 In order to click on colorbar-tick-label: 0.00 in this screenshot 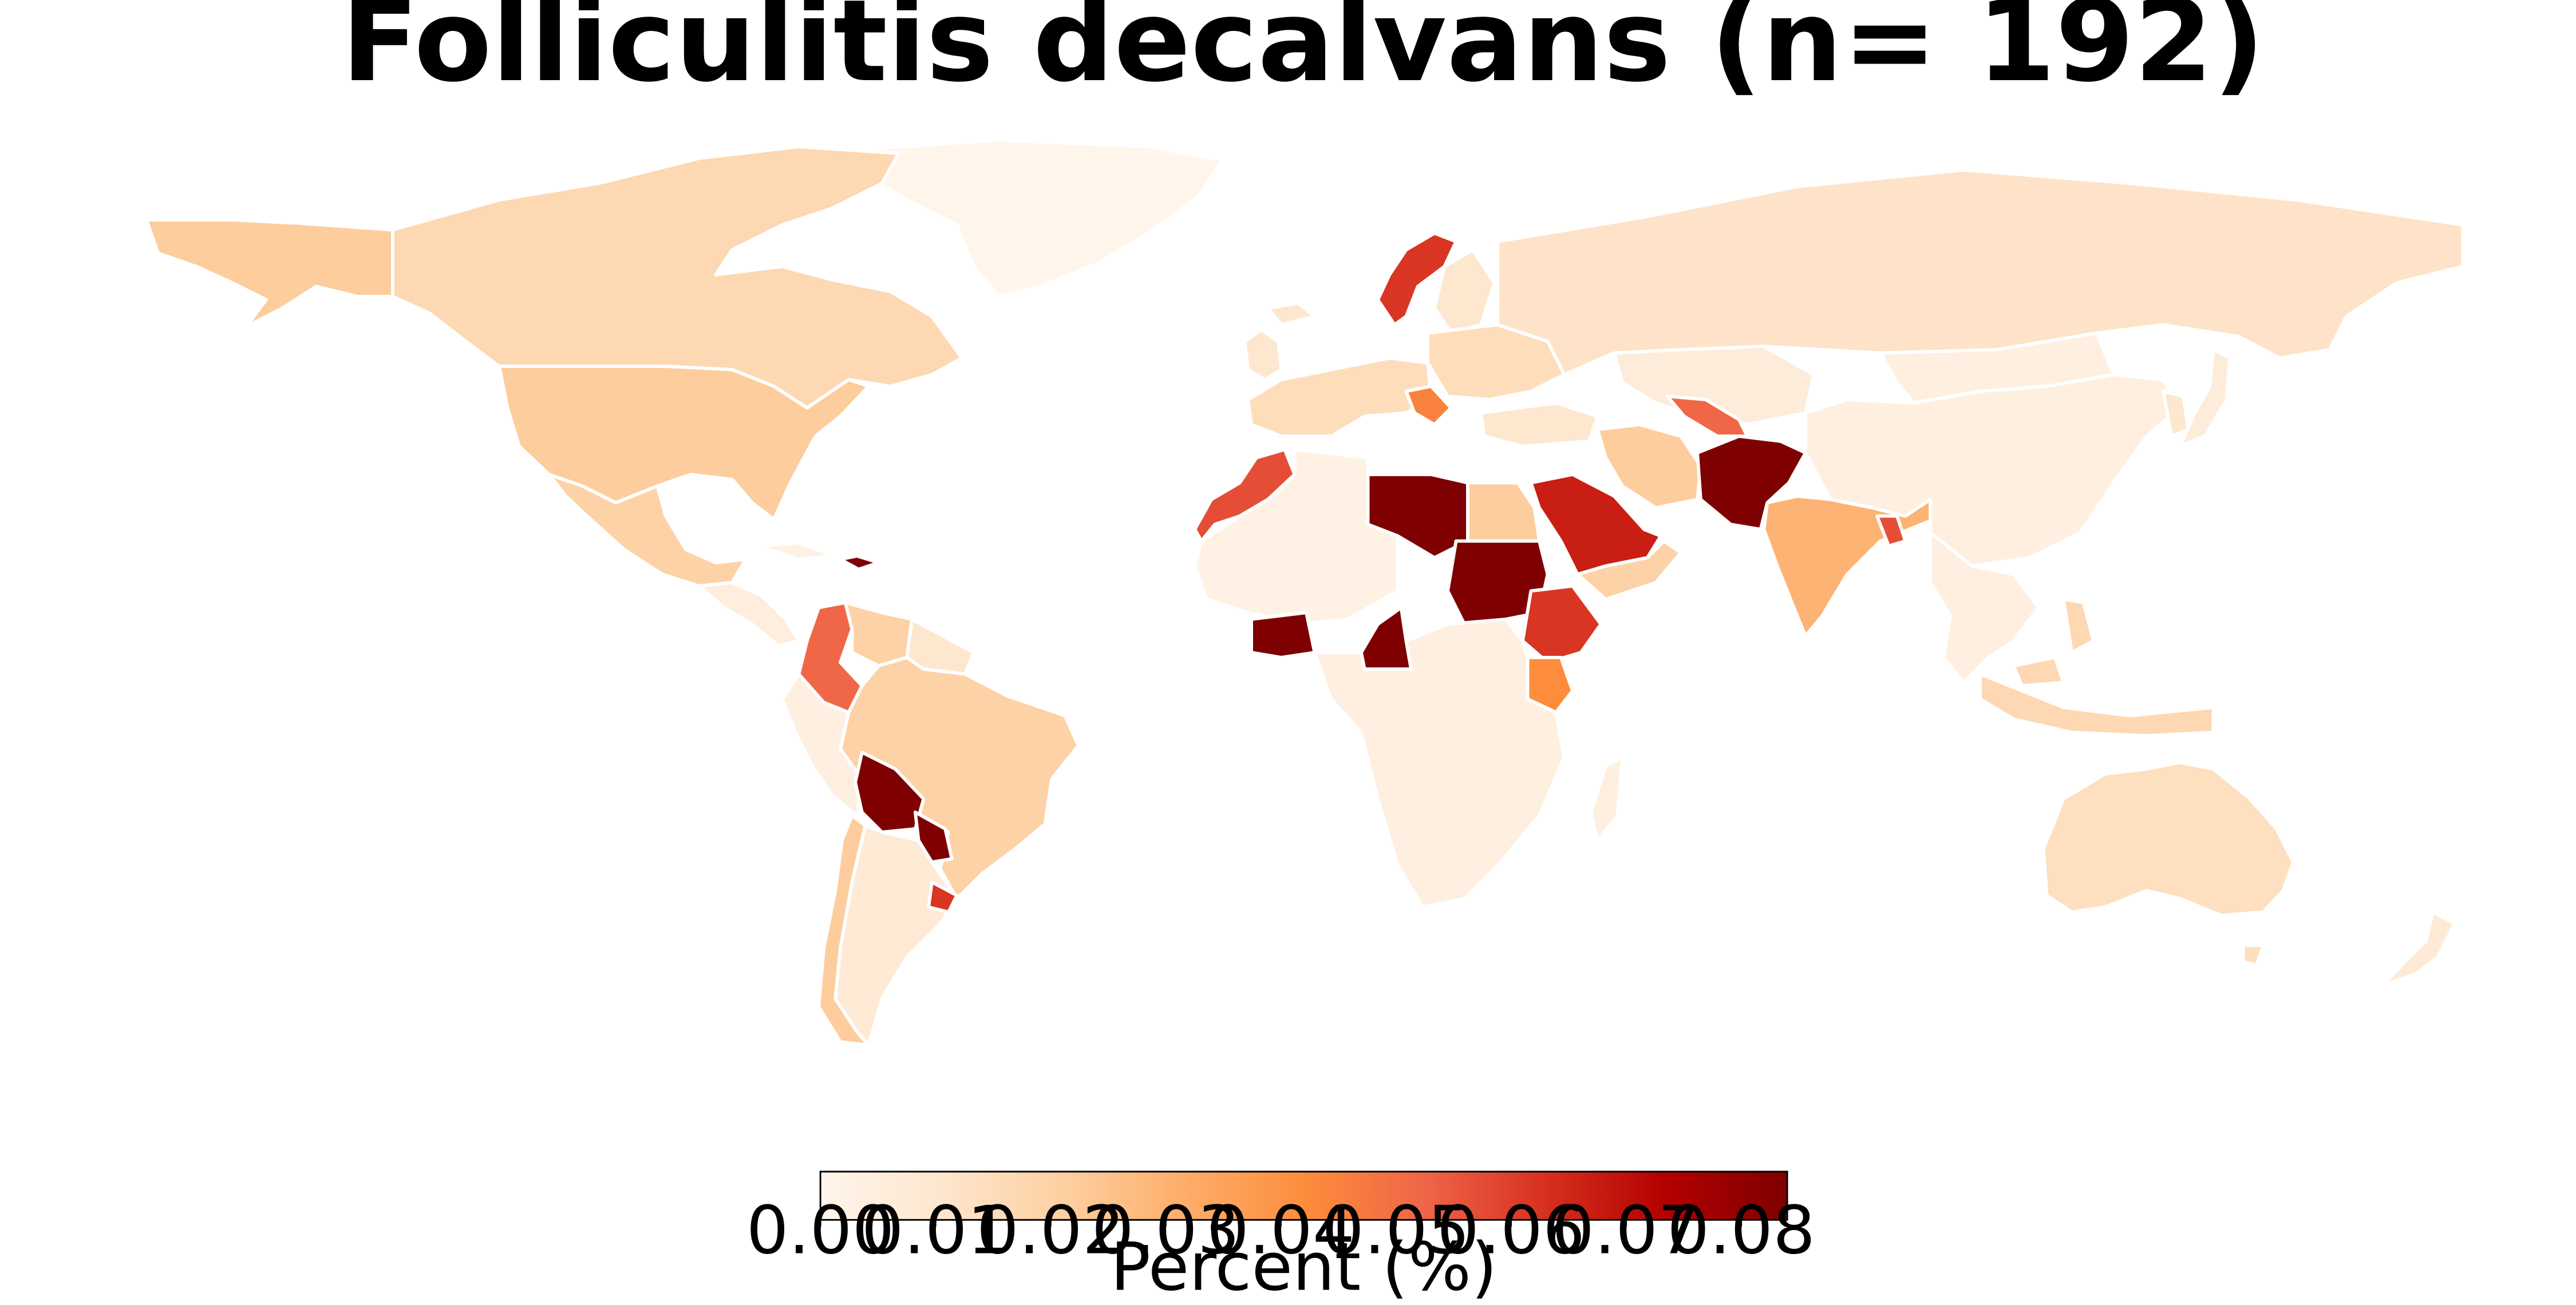, I will do `click(820, 1230)`.